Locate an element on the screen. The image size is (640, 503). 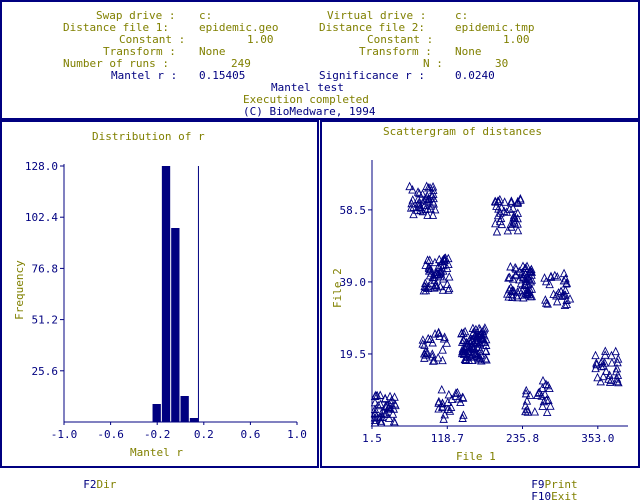
dist-file1-value: epidemic.geo is located at coordinates (239, 27).